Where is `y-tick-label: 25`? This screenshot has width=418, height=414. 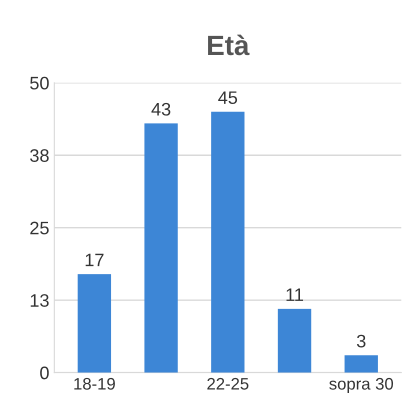 y-tick-label: 25 is located at coordinates (39, 228).